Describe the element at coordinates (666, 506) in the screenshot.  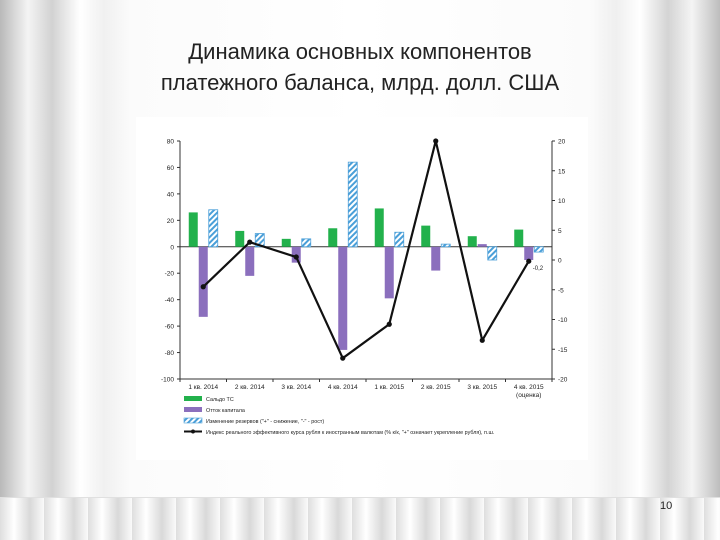
I see `page-number: 10` at that location.